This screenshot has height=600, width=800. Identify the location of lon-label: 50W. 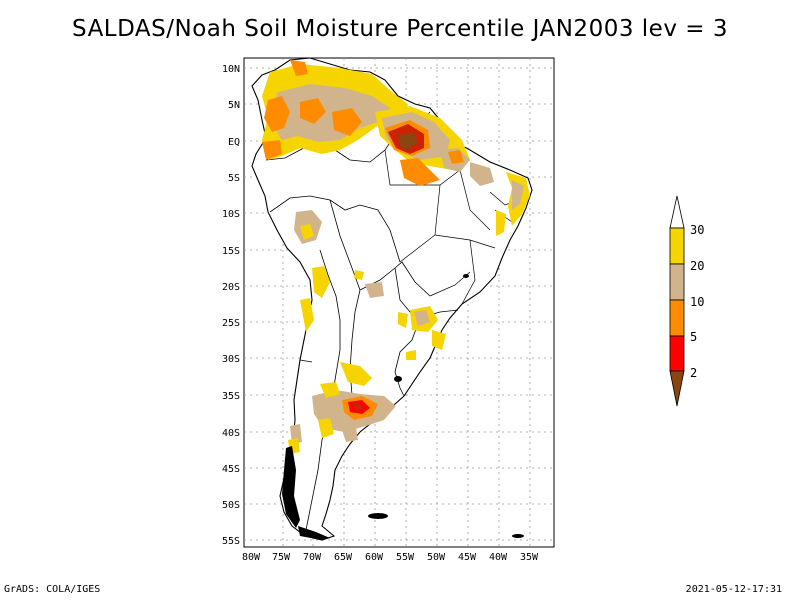
(436, 557).